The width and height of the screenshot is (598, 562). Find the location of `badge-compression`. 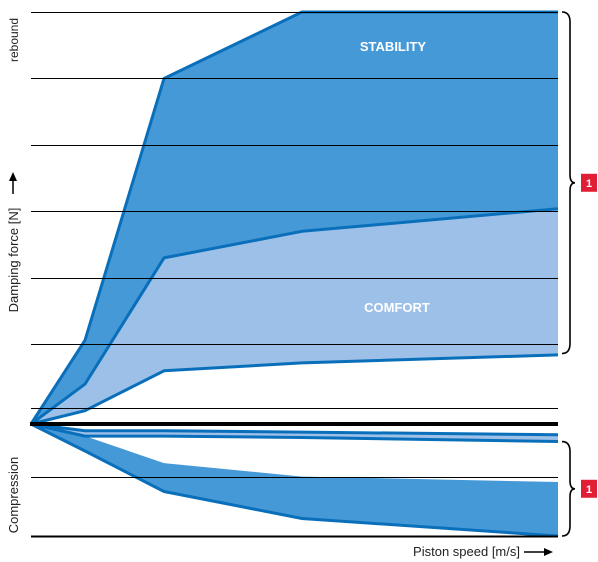

badge-compression is located at coordinates (589, 488).